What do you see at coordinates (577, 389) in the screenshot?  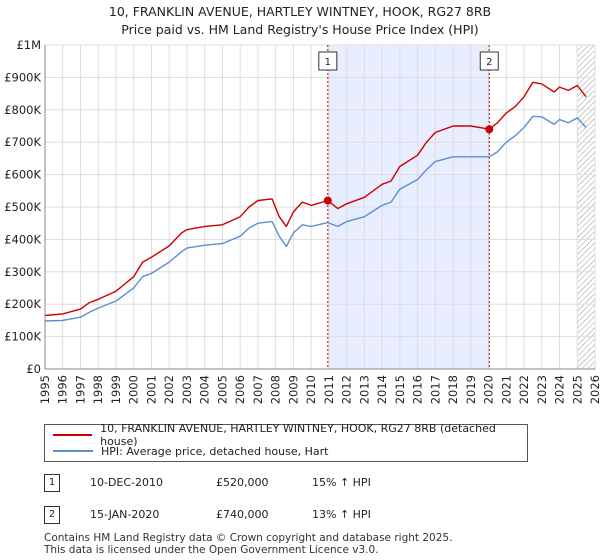 I see `x-tick-label: 2025` at bounding box center [577, 389].